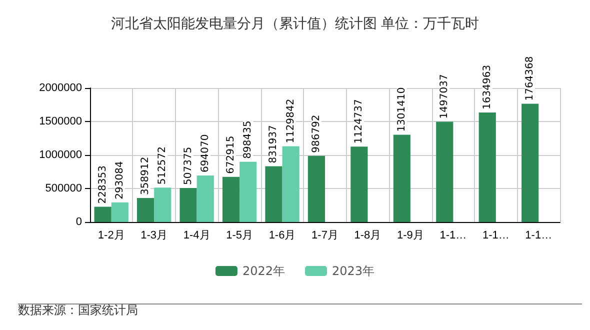 This screenshot has height=330, width=590. I want to click on source-note: 数据来源：国家统计局, so click(78, 310).